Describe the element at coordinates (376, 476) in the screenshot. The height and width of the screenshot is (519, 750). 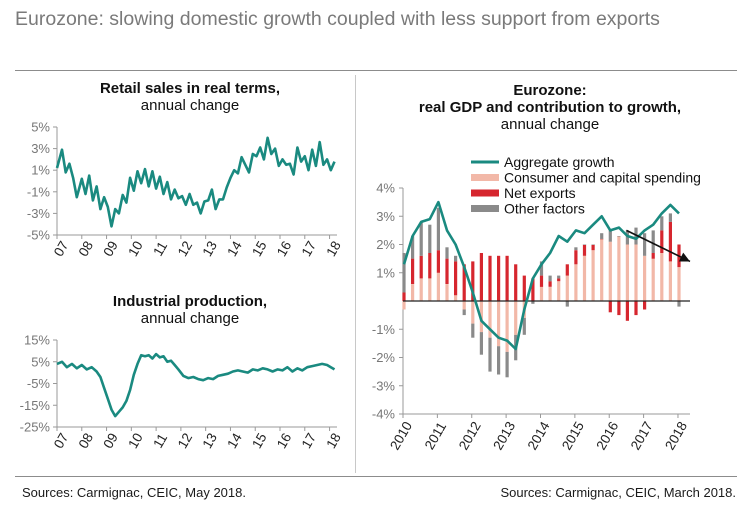
I see `bottom-divider` at that location.